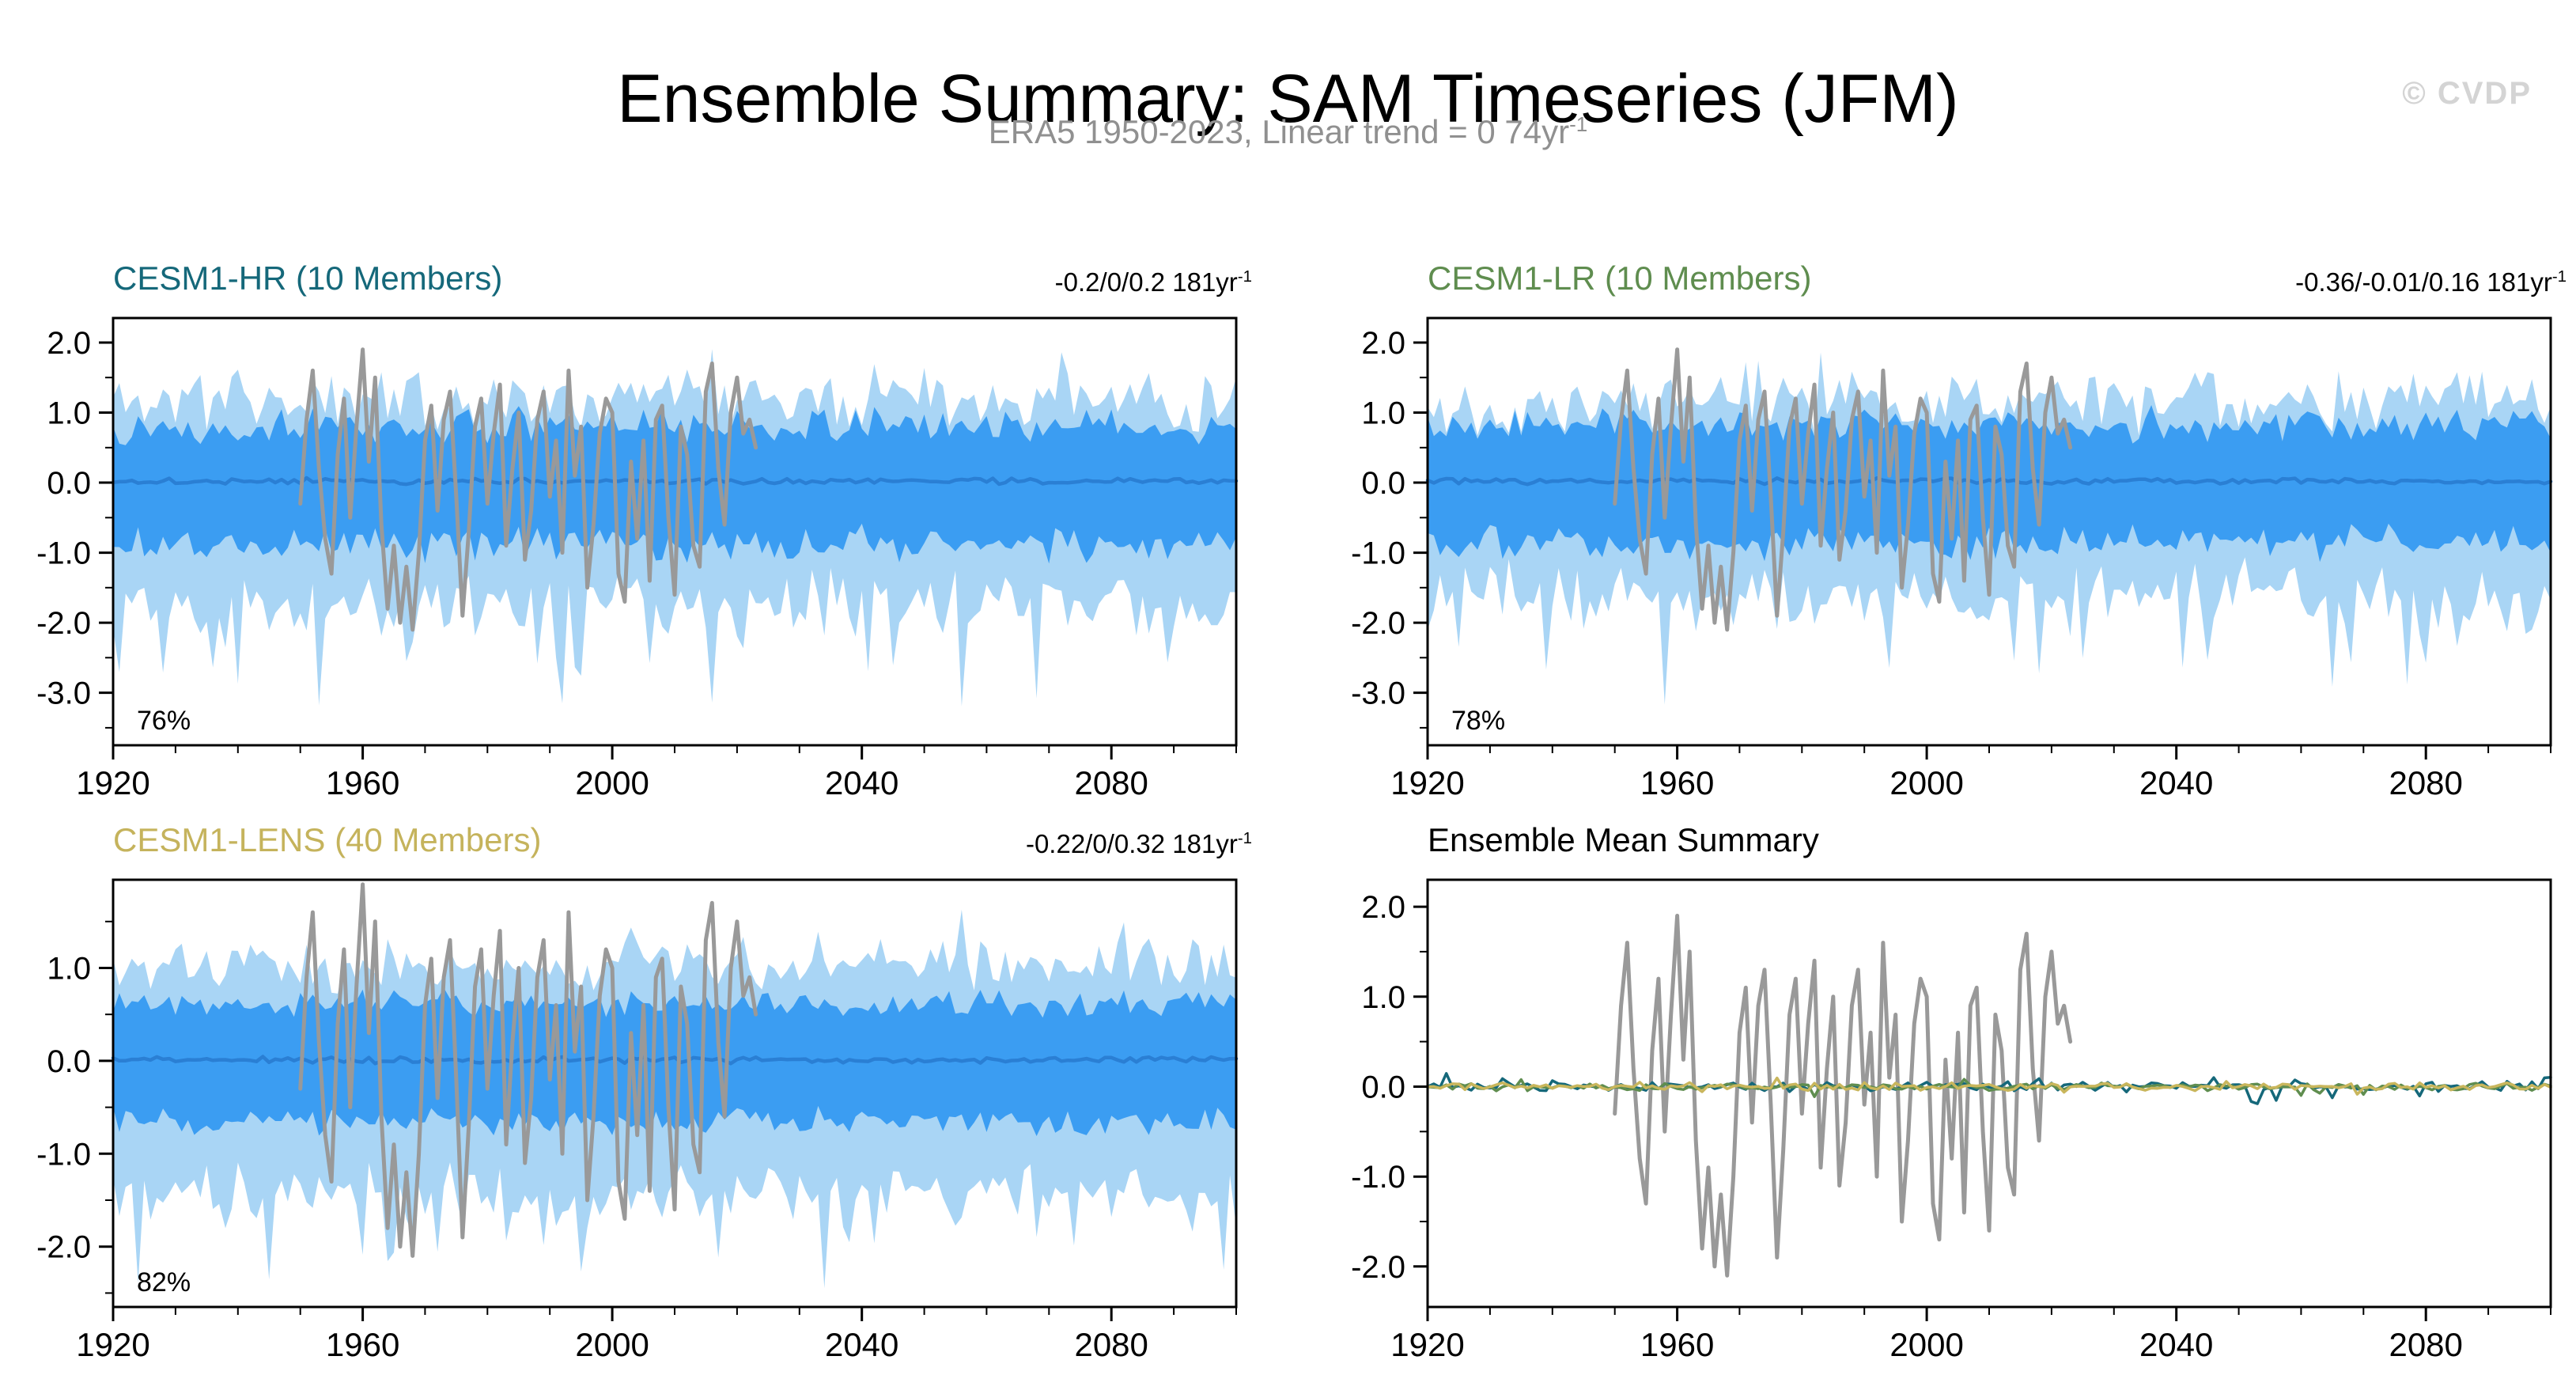  What do you see at coordinates (1288, 98) in the screenshot?
I see `figure-title: Ensemble Summary: SAM Timeseries (JFM)` at bounding box center [1288, 98].